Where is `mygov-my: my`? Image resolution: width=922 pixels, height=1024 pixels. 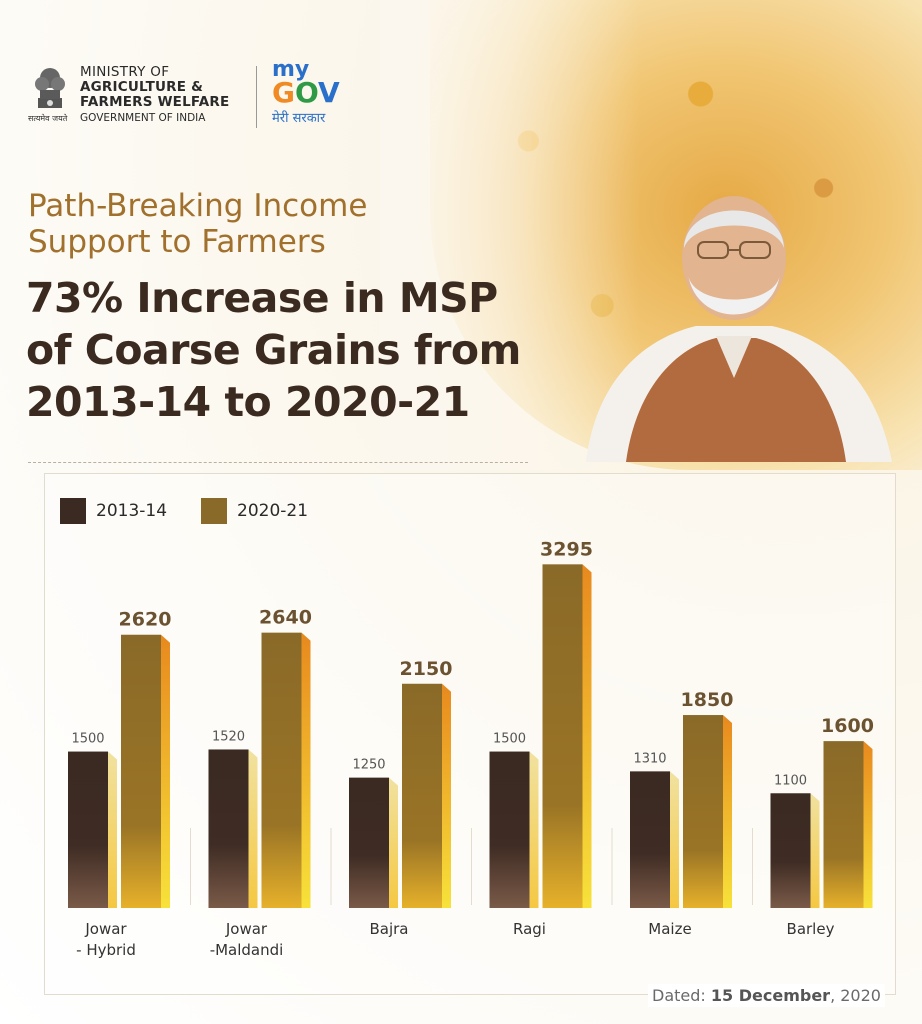 mygov-my: my is located at coordinates (291, 69).